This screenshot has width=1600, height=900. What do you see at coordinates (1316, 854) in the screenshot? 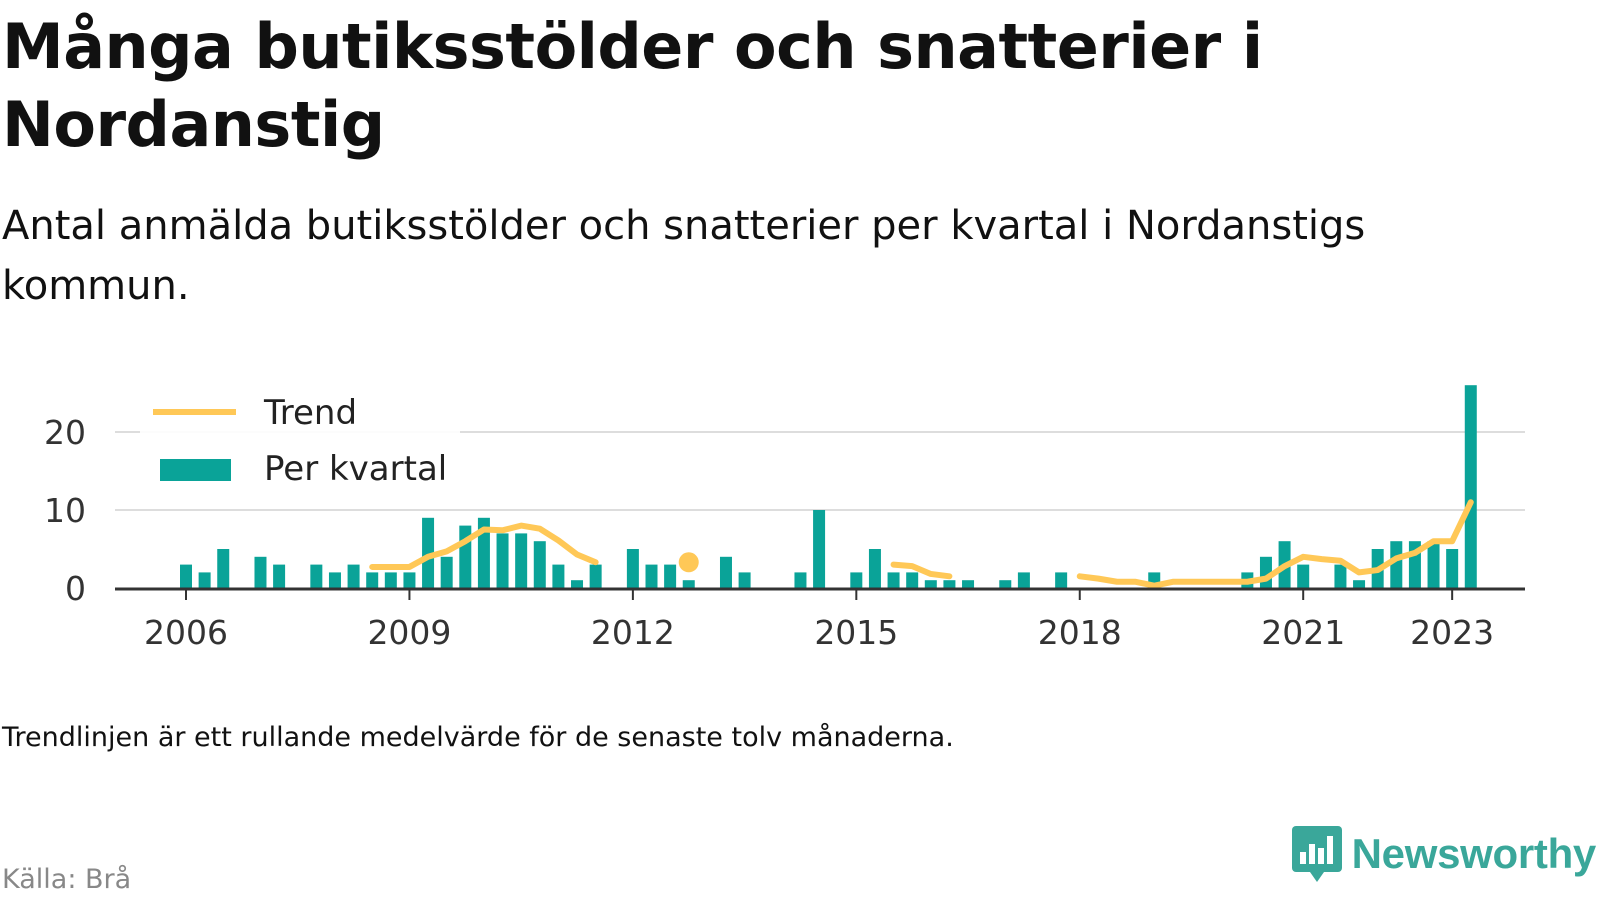
I see `newsworthy-logo-icon` at bounding box center [1316, 854].